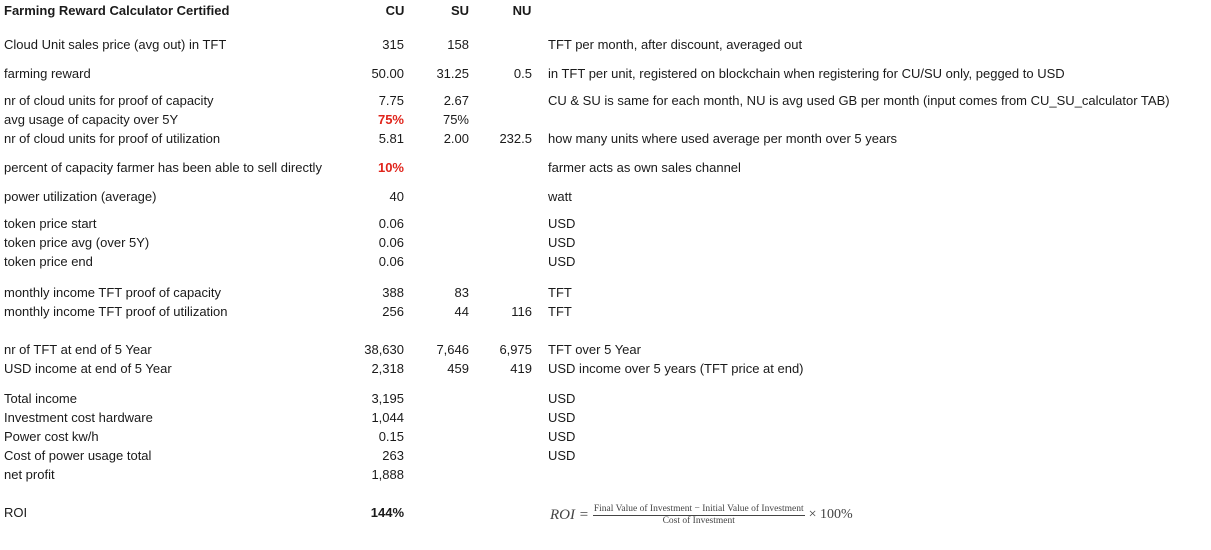  I want to click on row-label: Cost of power usage total, so click(78, 455).